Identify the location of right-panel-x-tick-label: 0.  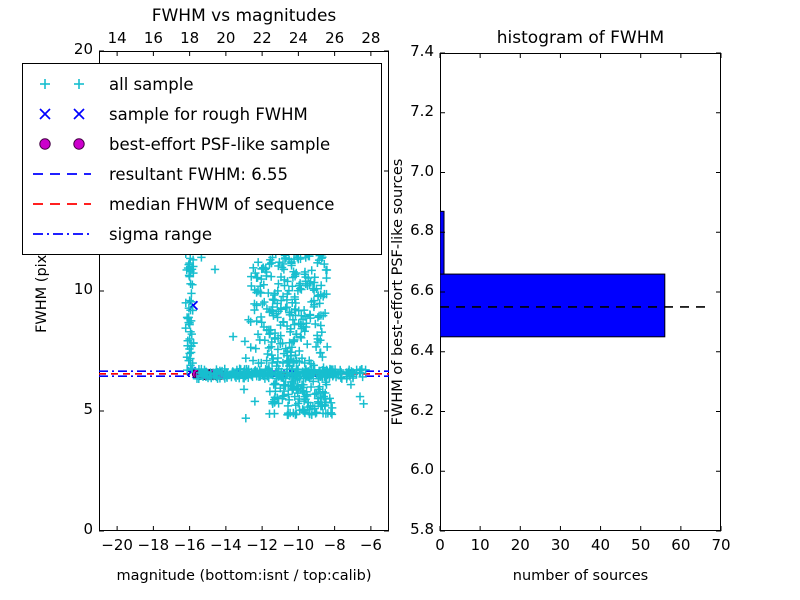
(440, 545).